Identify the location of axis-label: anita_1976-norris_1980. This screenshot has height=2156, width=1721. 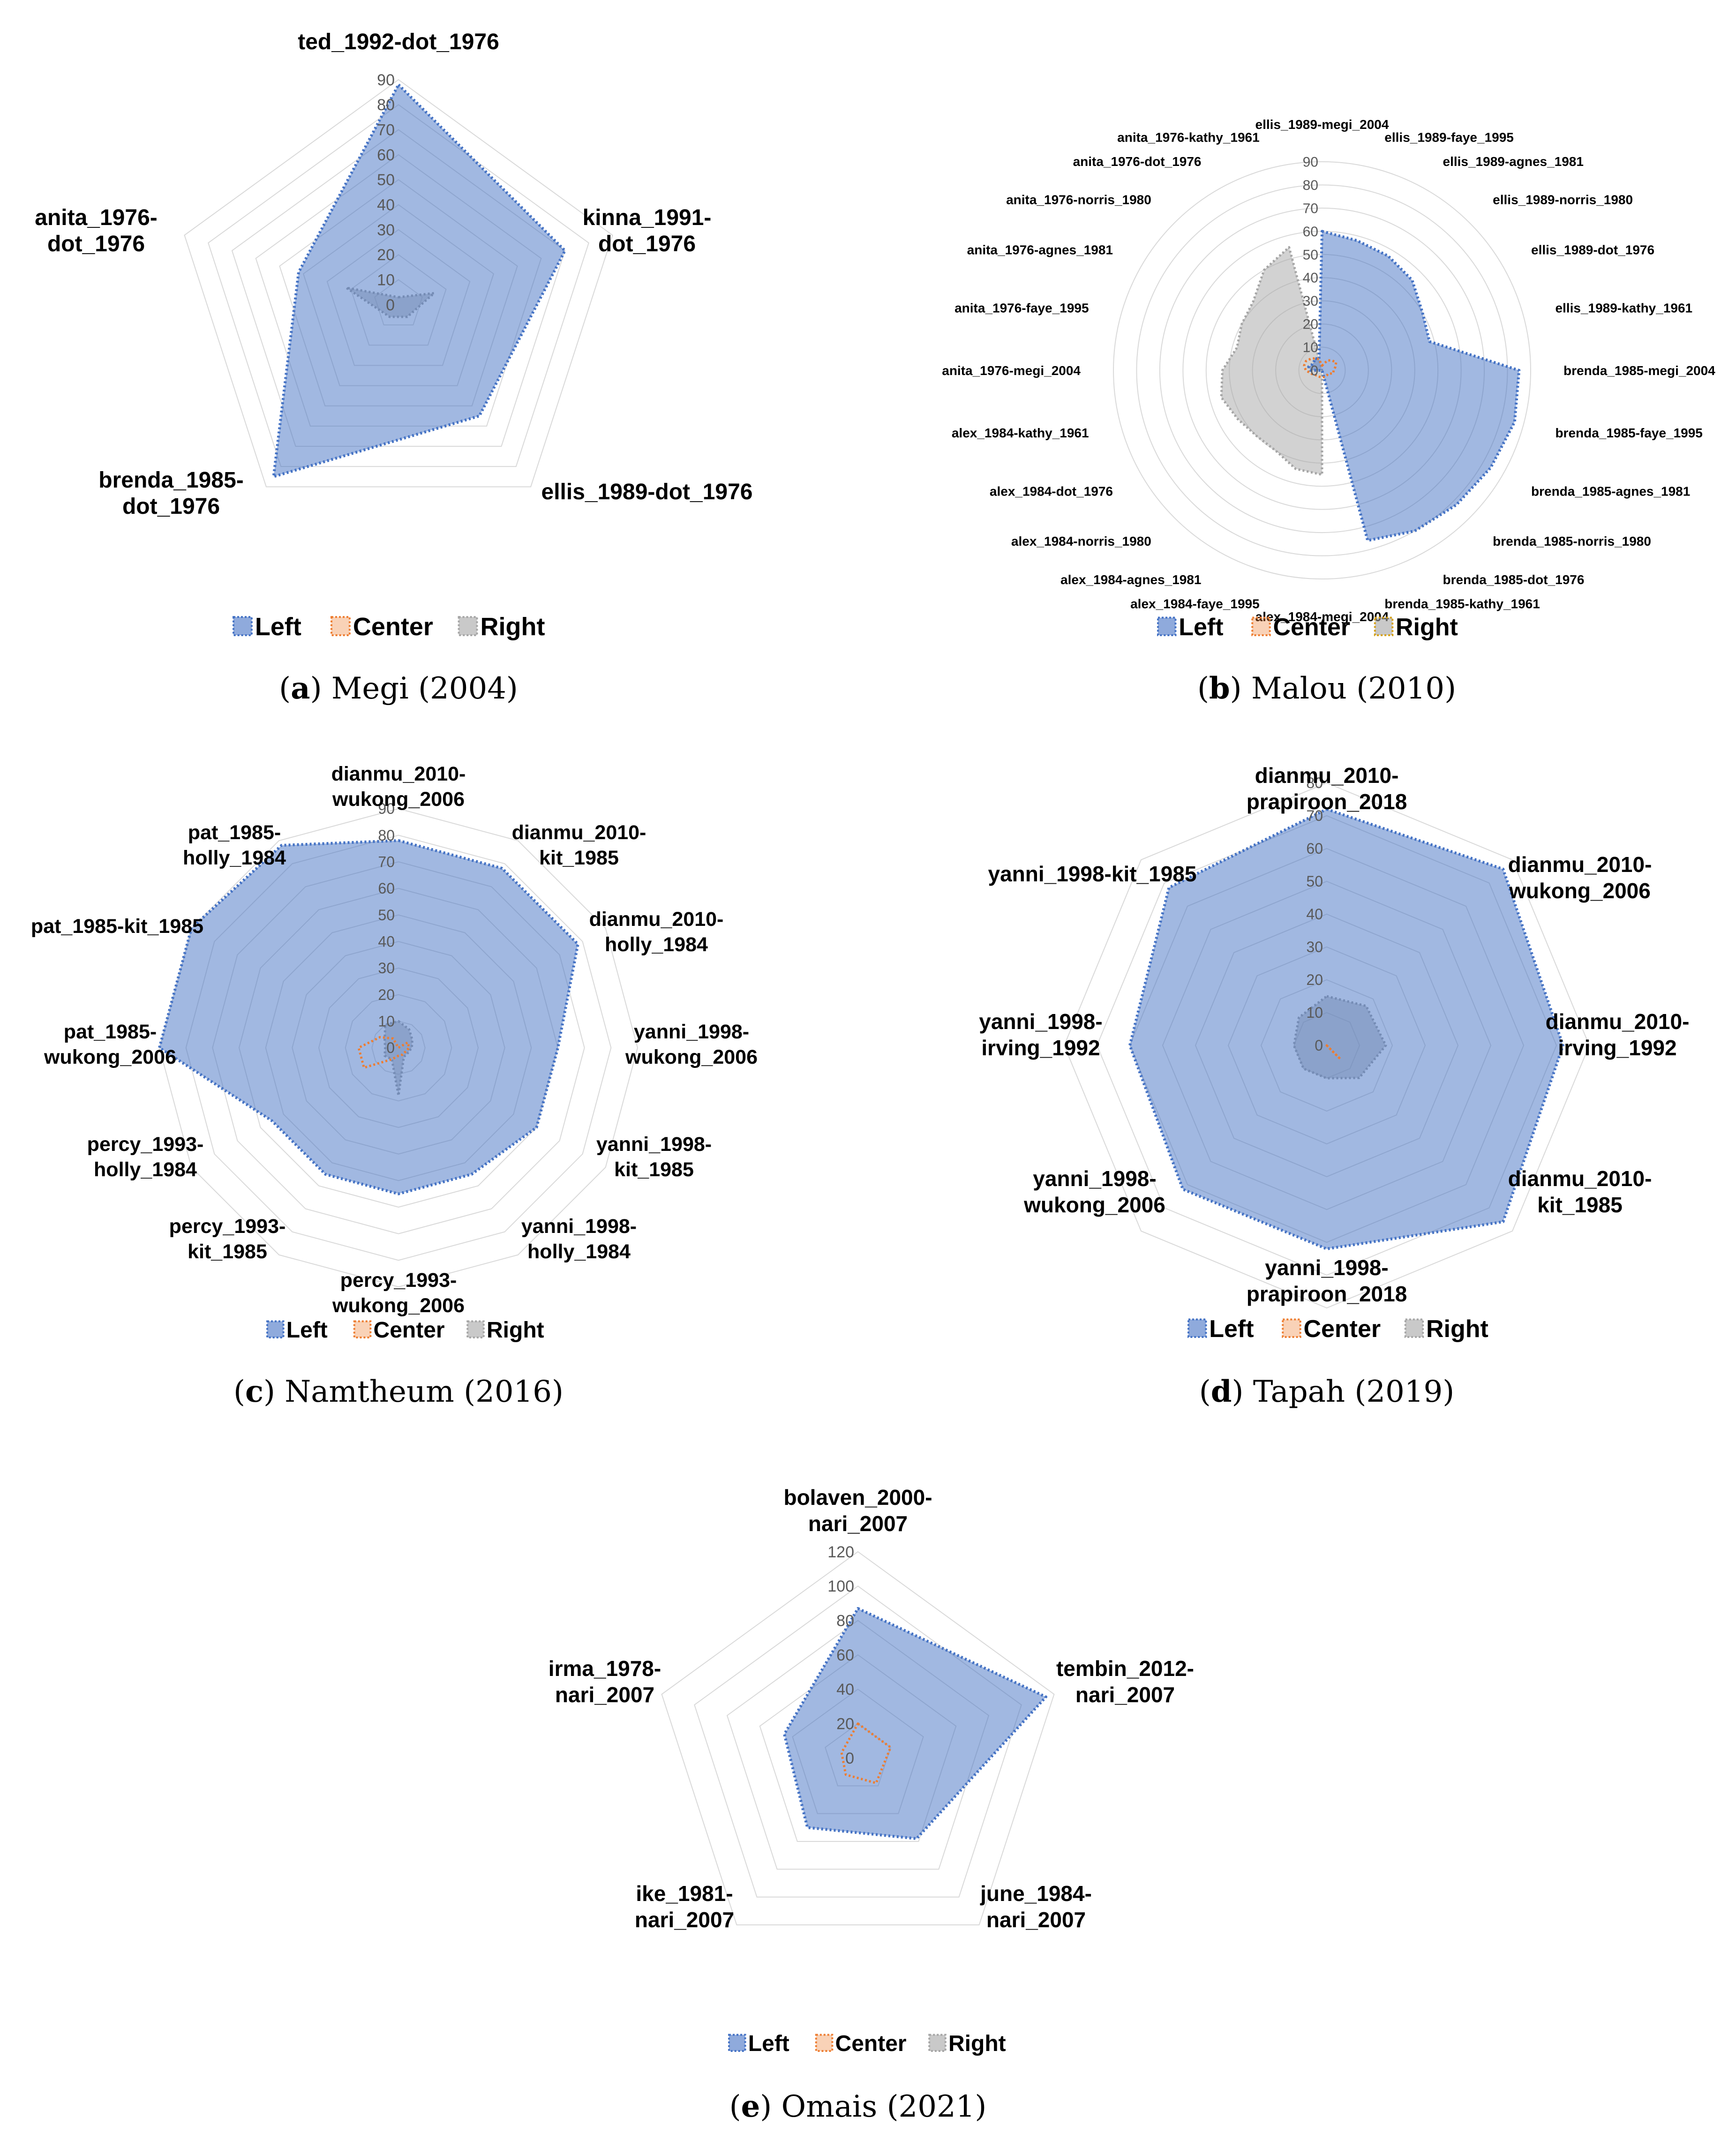
(1078, 200).